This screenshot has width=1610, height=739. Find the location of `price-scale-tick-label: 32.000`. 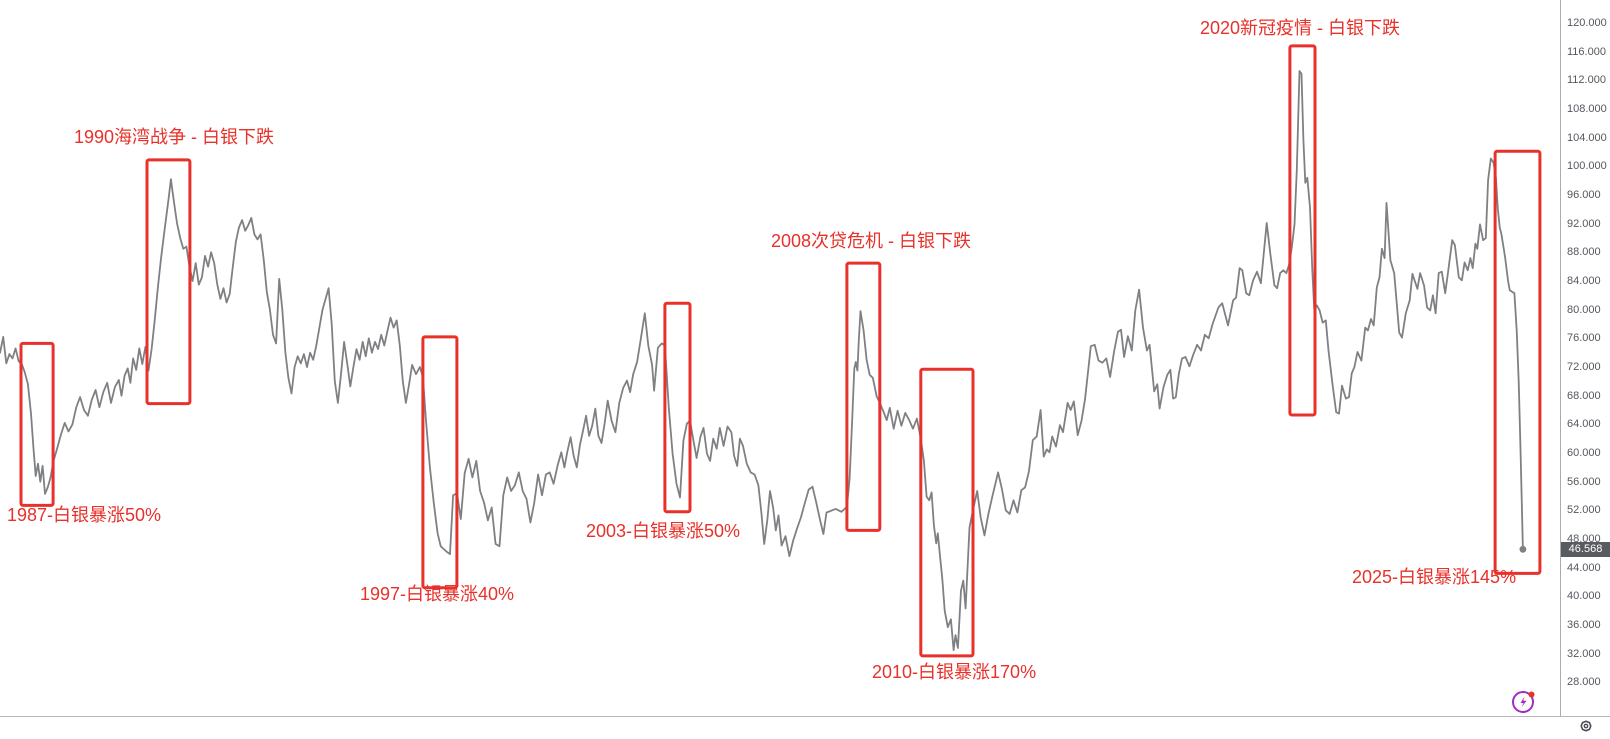

price-scale-tick-label: 32.000 is located at coordinates (1584, 653).